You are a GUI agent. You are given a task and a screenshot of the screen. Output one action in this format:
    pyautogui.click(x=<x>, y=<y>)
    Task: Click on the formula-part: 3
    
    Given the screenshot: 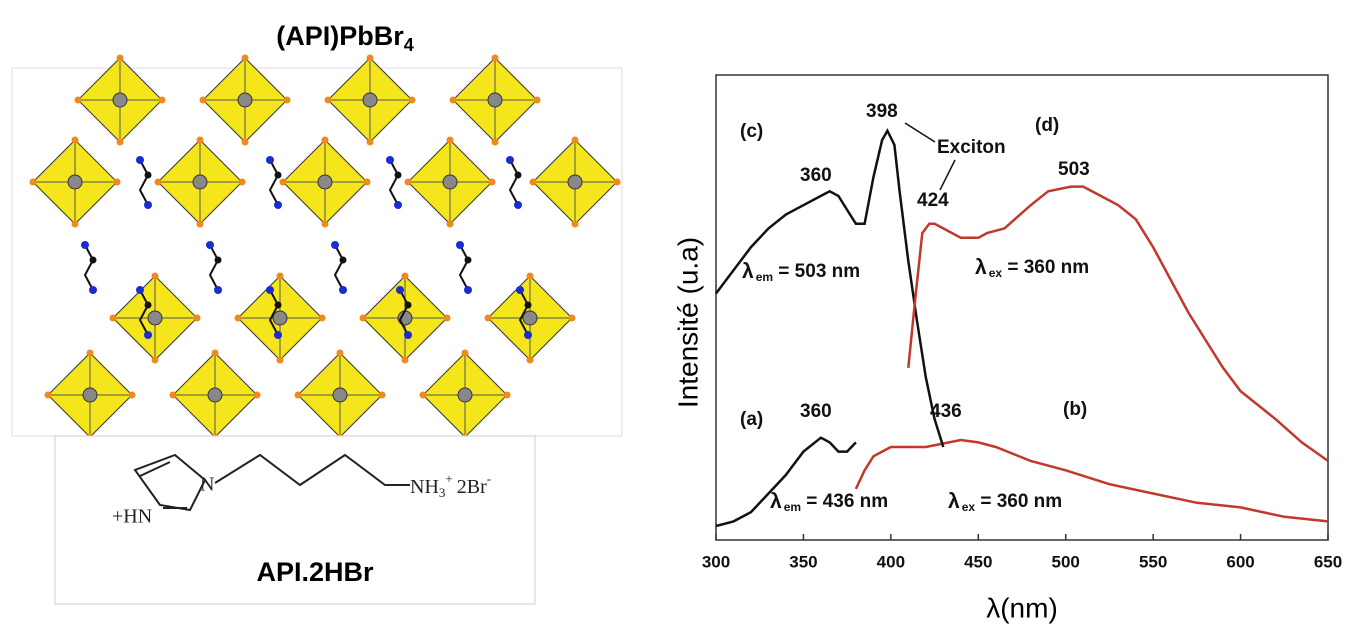 What is the action you would take?
    pyautogui.click(x=442, y=492)
    